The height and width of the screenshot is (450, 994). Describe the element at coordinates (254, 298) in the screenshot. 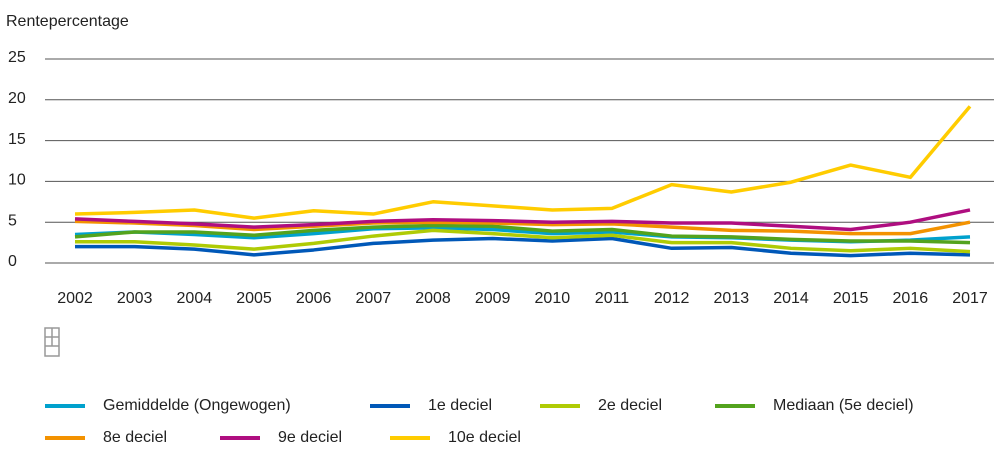

I see `x-tick-label: 2005` at that location.